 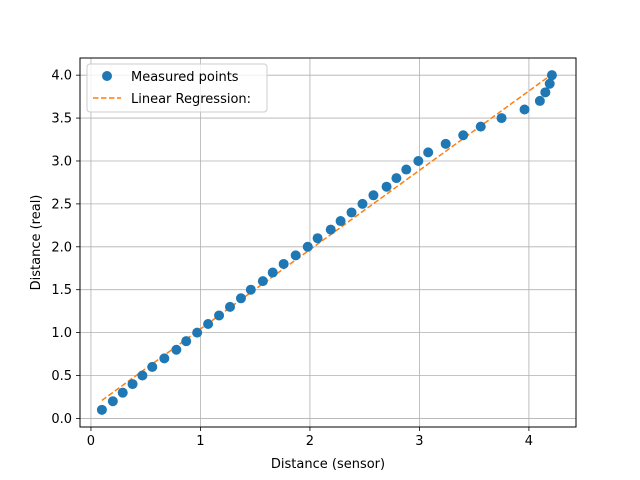 I want to click on x-tick-label: 2, so click(x=310, y=441).